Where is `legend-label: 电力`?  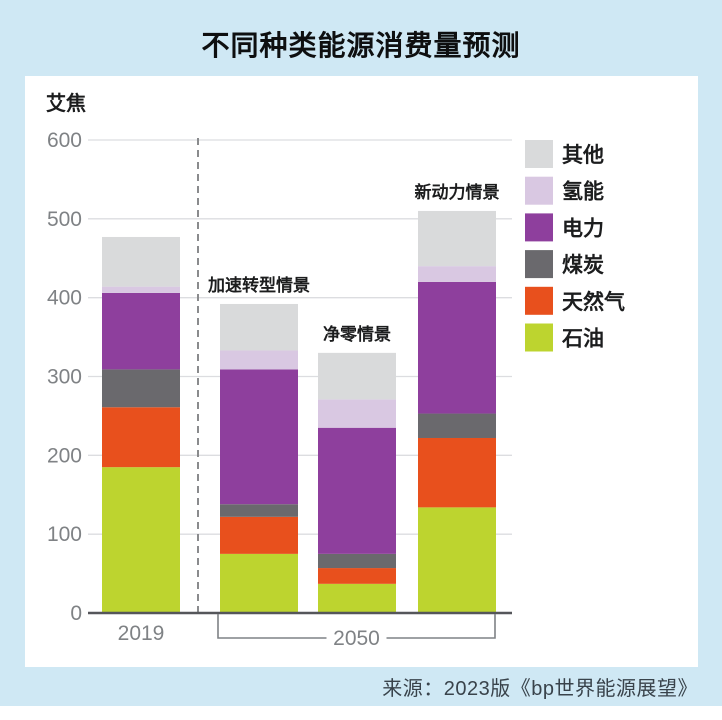 legend-label: 电力 is located at coordinates (583, 228).